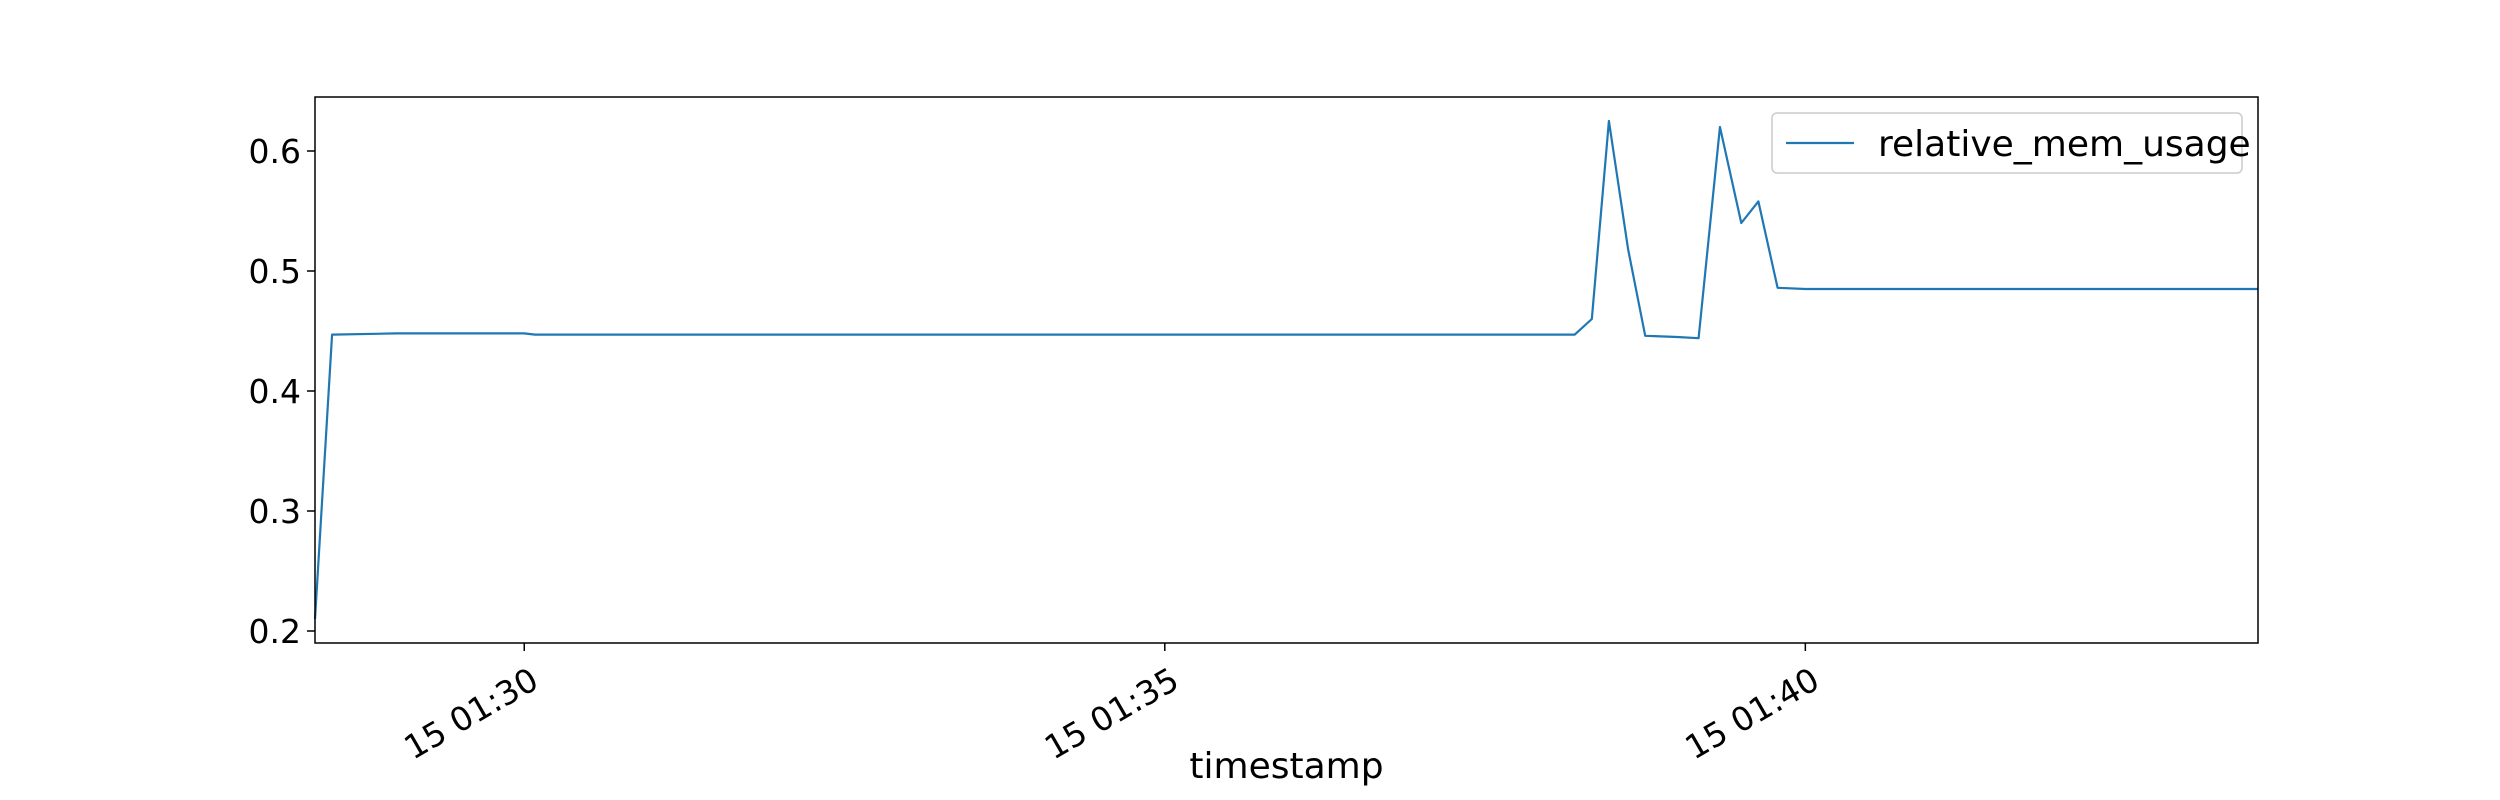 The height and width of the screenshot is (800, 2500). I want to click on x-tick-label: 15 01:30, so click(470, 714).